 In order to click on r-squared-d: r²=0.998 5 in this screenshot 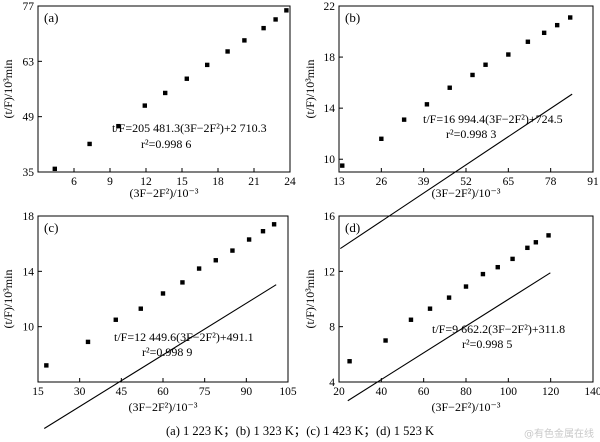, I will do `click(487, 344)`.